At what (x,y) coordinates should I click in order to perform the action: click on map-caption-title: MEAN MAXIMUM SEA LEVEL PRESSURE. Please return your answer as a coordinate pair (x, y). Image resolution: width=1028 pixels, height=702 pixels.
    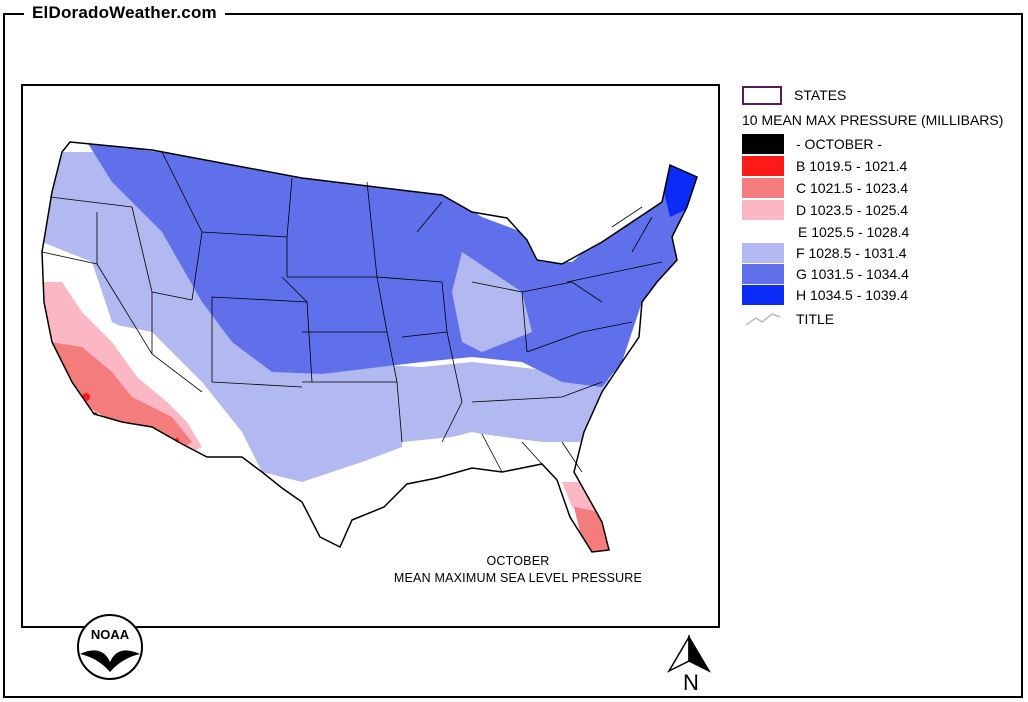
    Looking at the image, I should click on (518, 578).